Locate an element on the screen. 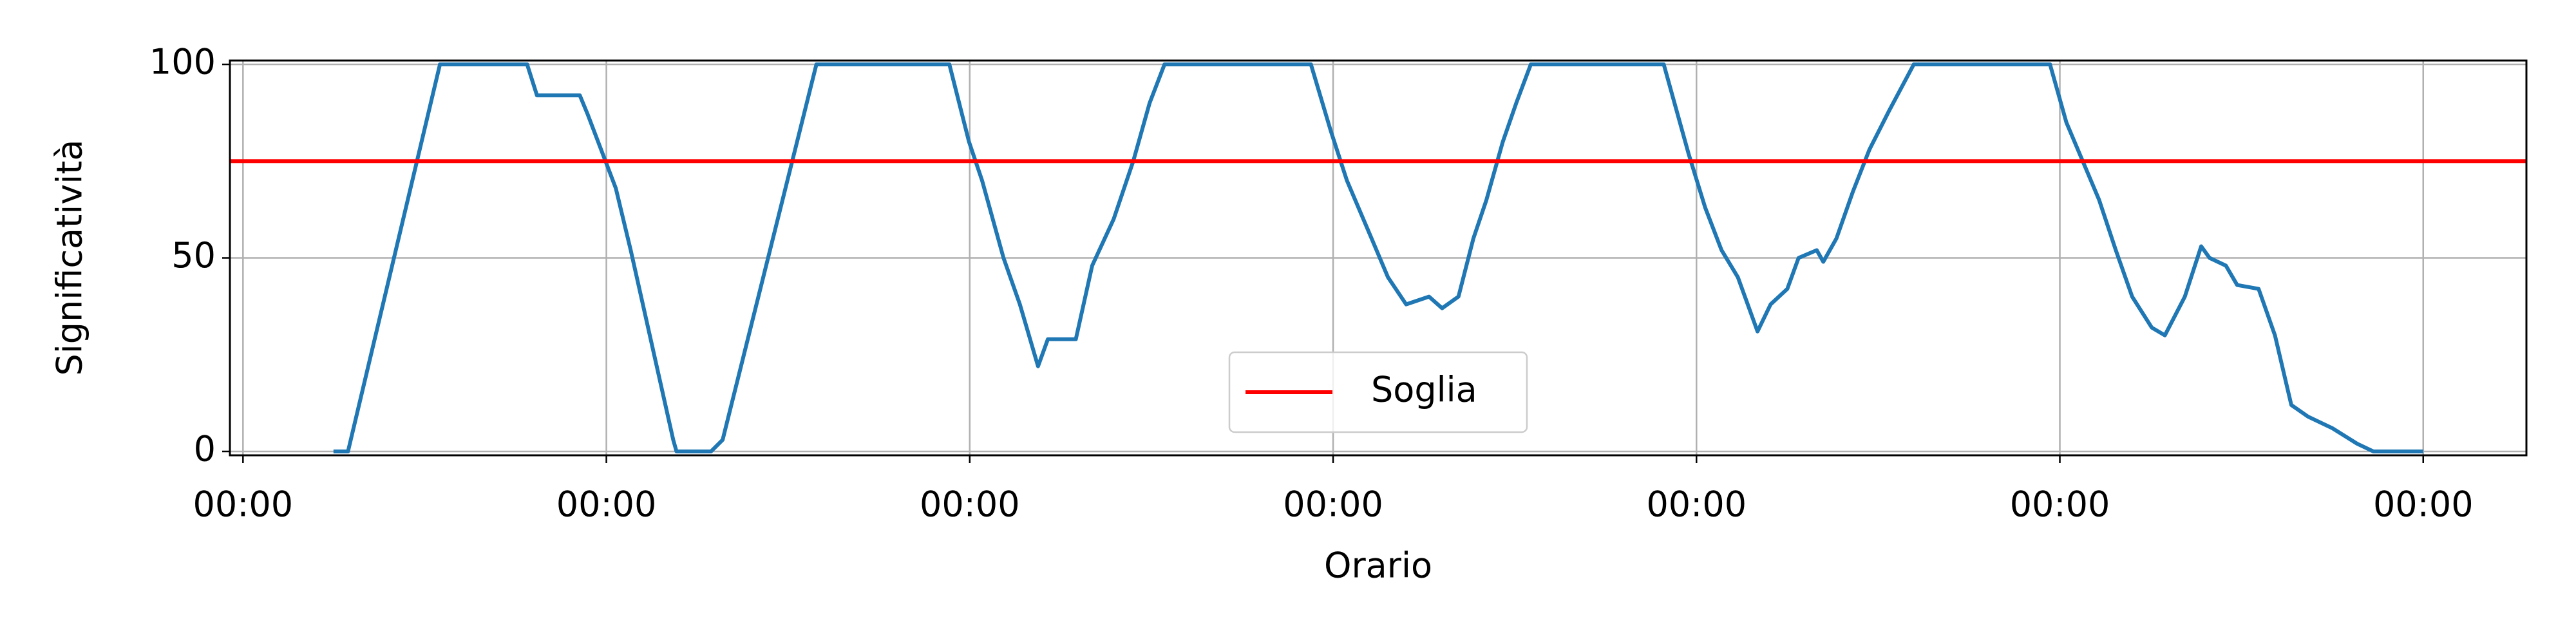  y-tick-label: 0 is located at coordinates (205, 449).